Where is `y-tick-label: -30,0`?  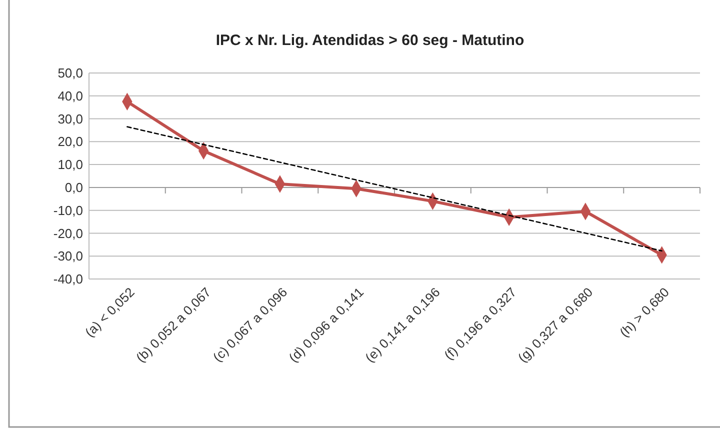
y-tick-label: -30,0 is located at coordinates (68, 256).